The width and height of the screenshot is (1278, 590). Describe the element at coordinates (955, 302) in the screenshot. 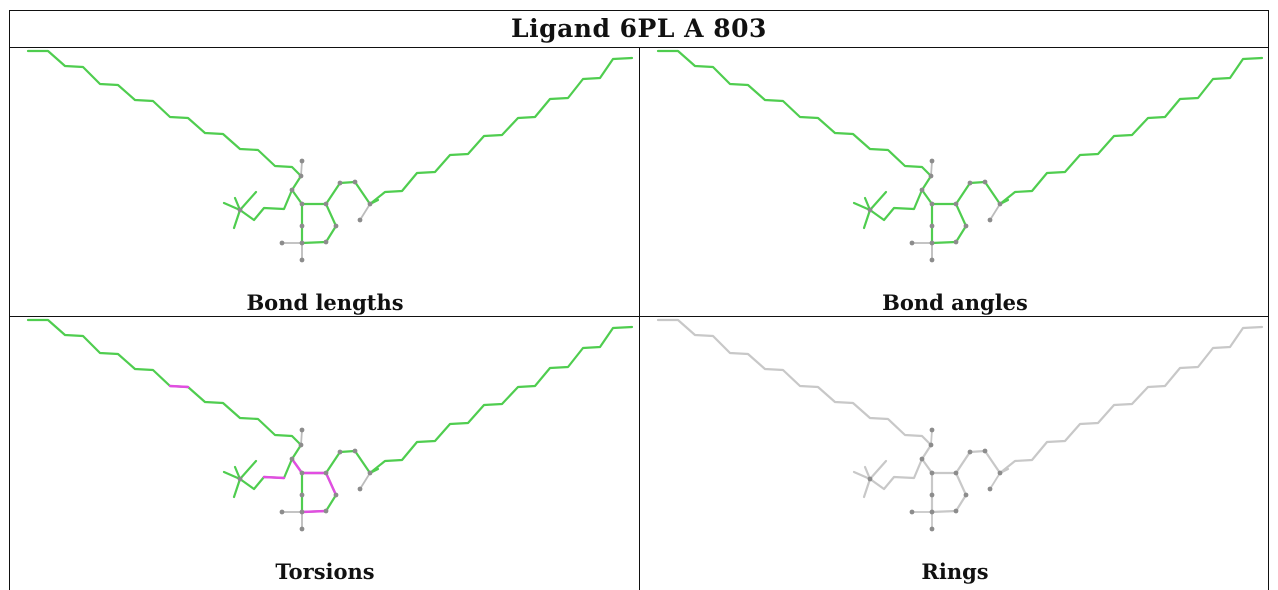

I see `caption-bond-angles: Bond angles` at that location.